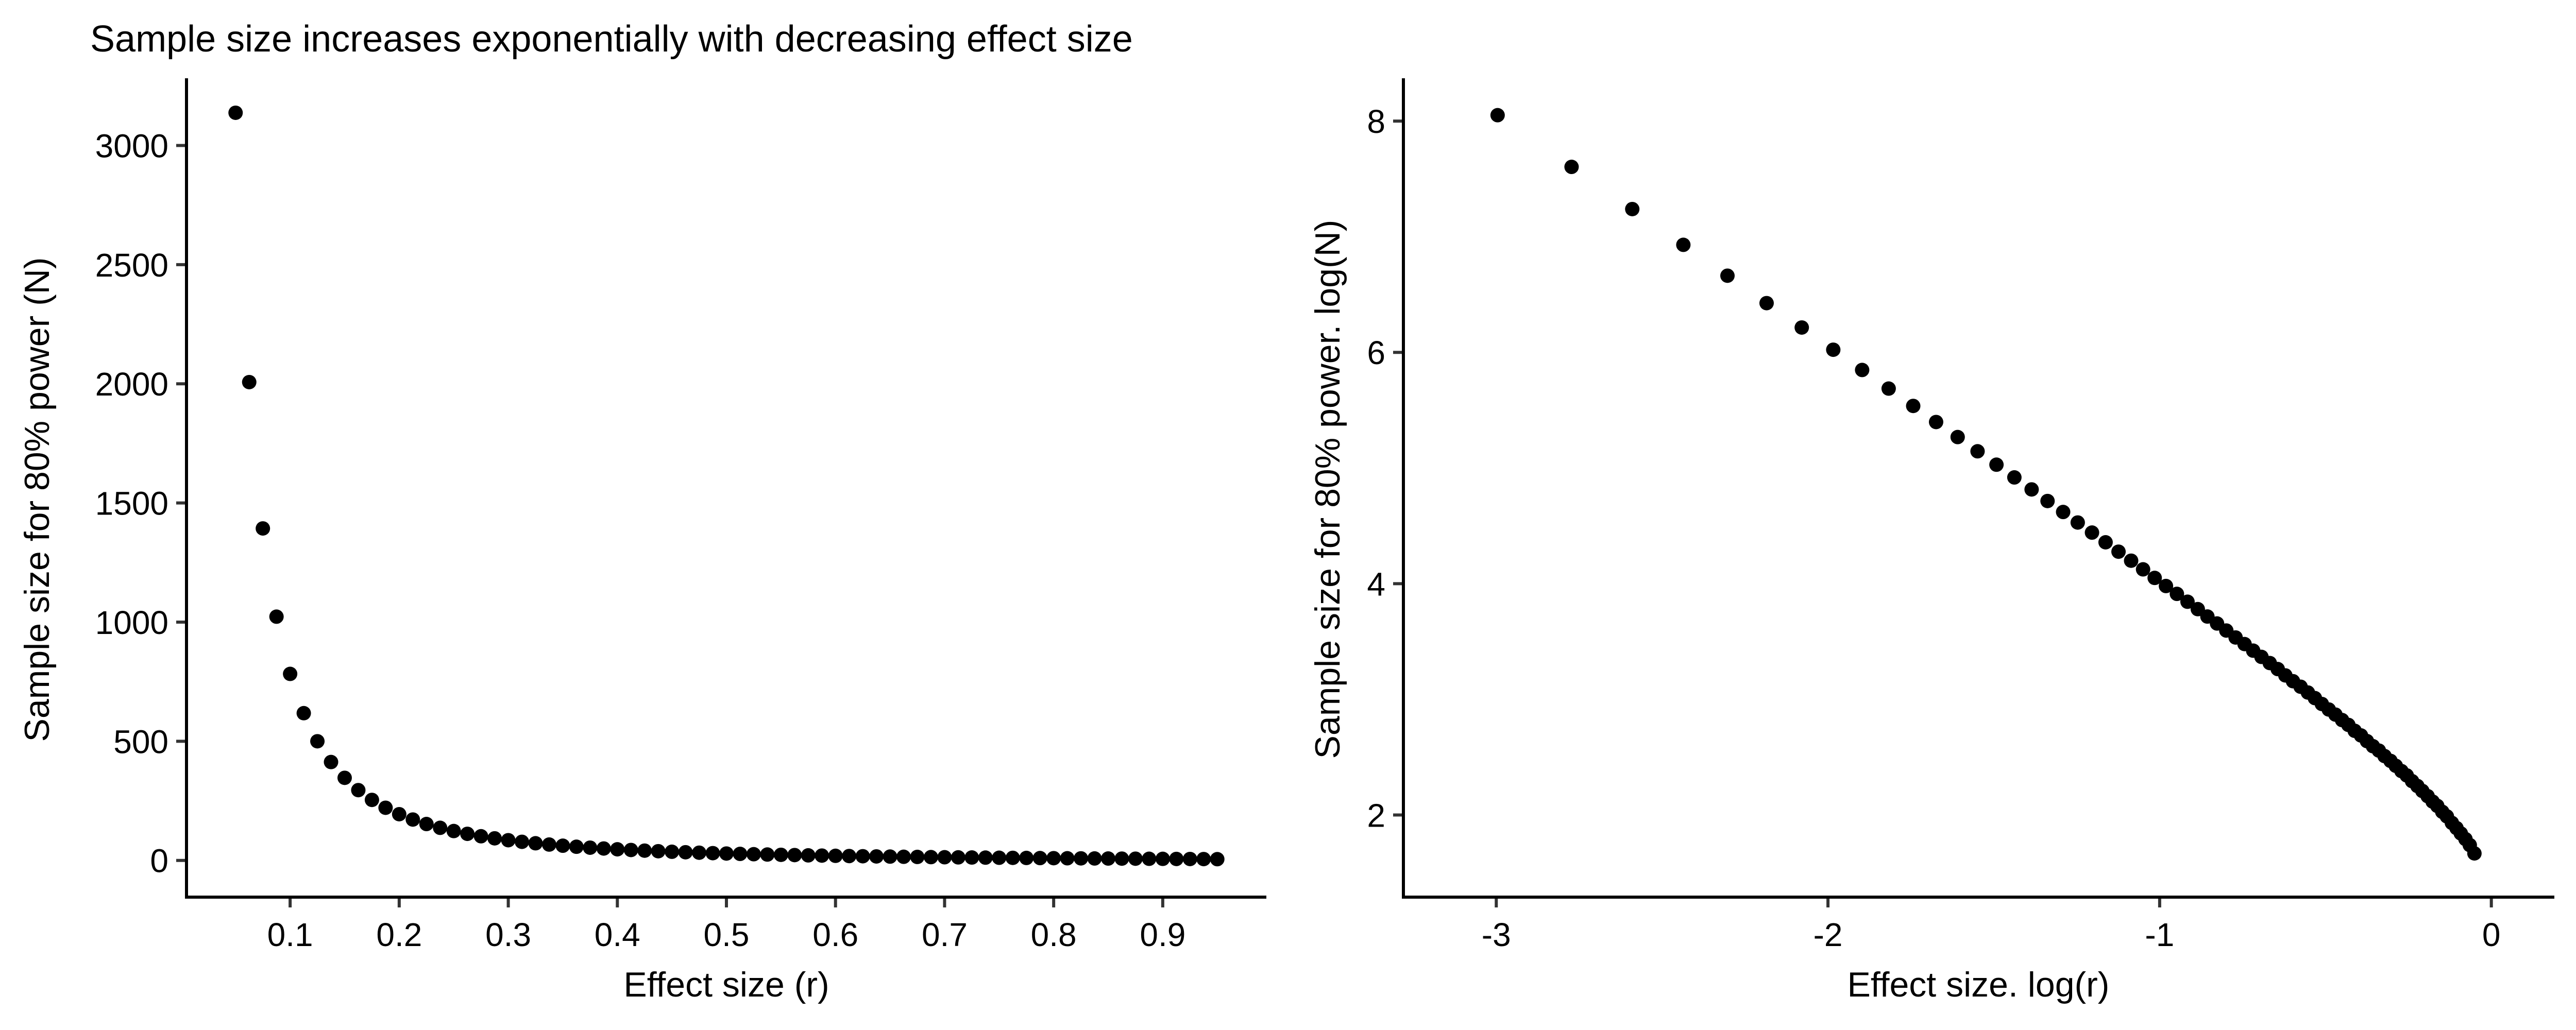 Image resolution: width=2576 pixels, height=1030 pixels. What do you see at coordinates (2159, 934) in the screenshot?
I see `right-x-tick-label: -1` at bounding box center [2159, 934].